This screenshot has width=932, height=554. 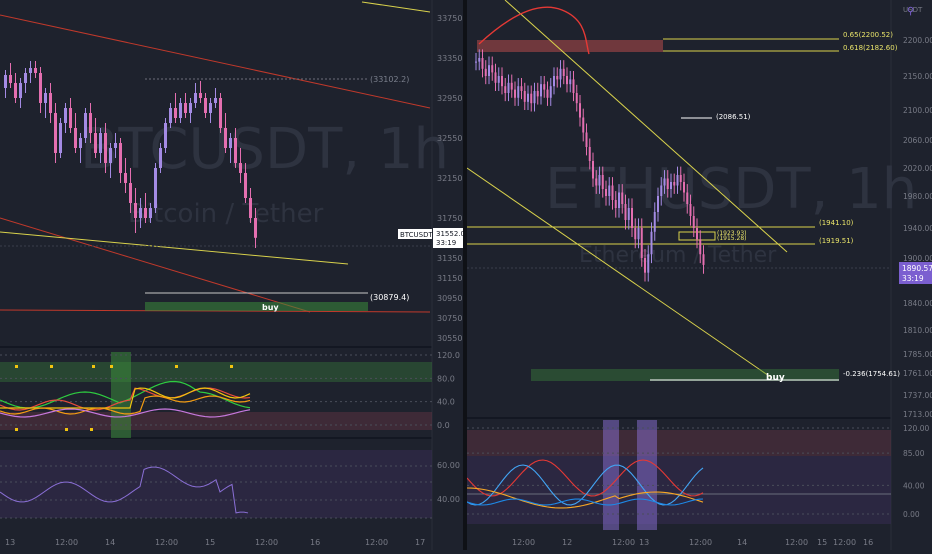 What do you see at coordinates (450, 18) in the screenshot?
I see `price-axis-label: 33750.0` at bounding box center [450, 18].